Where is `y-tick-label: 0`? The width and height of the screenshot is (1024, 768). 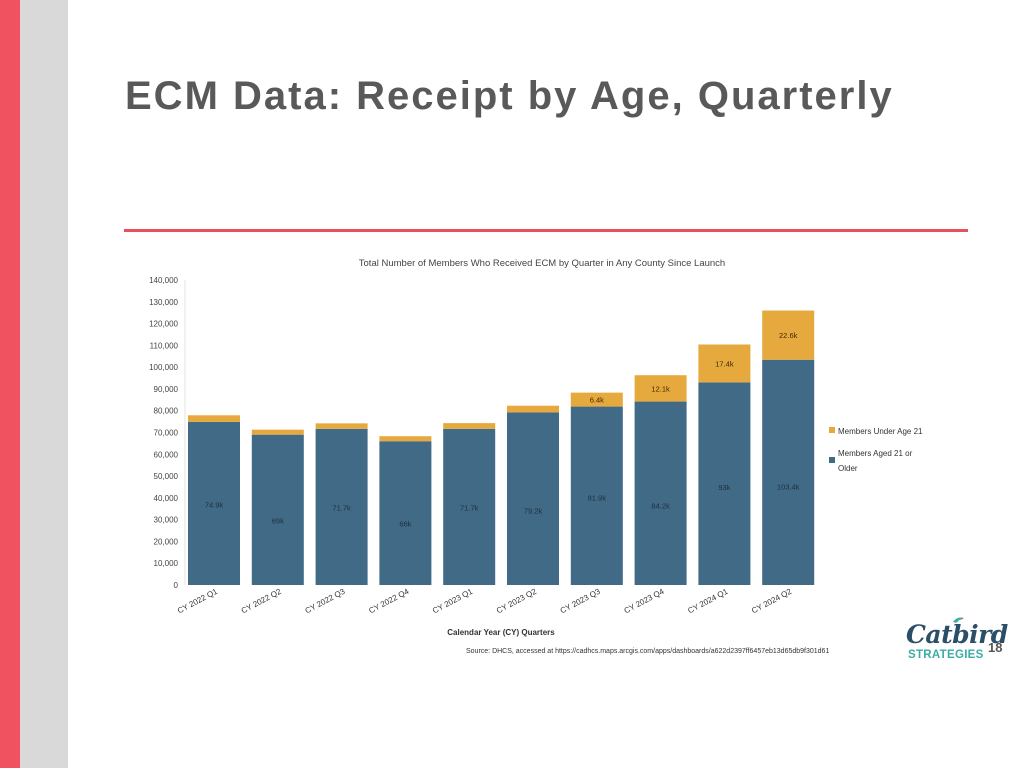 y-tick-label: 0 is located at coordinates (176, 585).